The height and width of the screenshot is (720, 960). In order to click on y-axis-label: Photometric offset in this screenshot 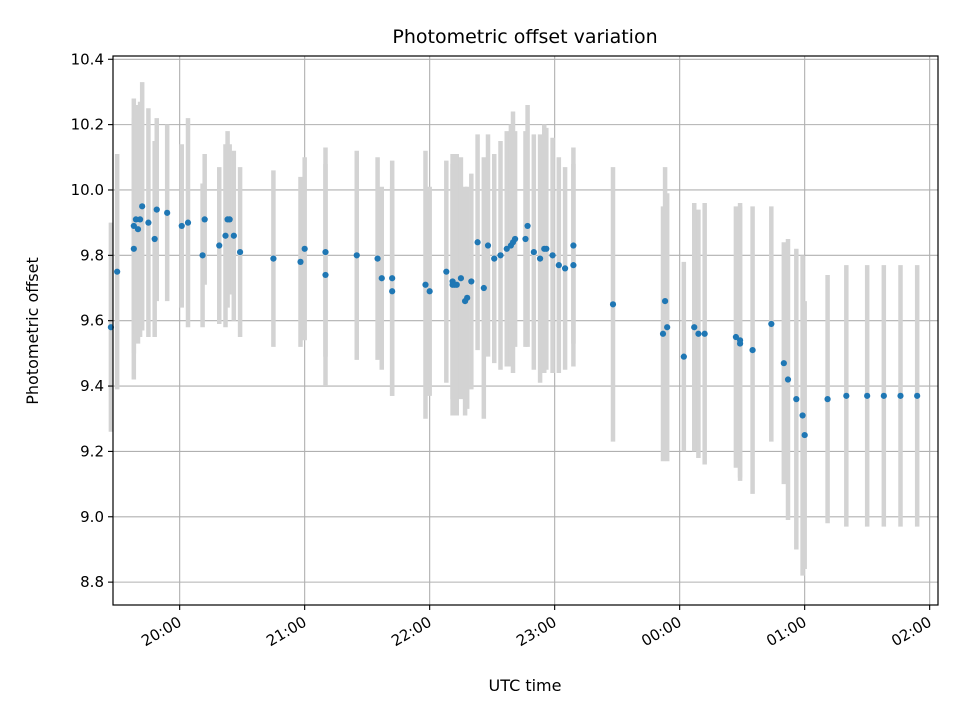, I will do `click(32, 331)`.